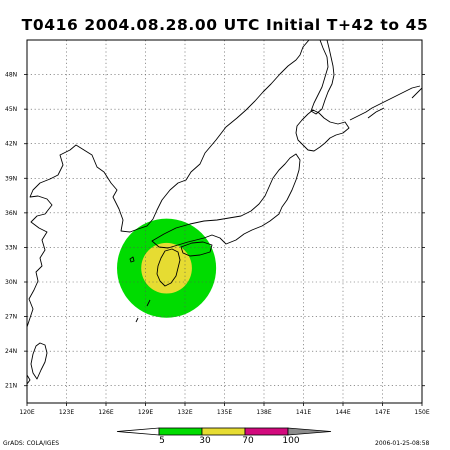  Describe the element at coordinates (11, 386) in the screenshot. I see `lat-tick-label: 21N` at that location.